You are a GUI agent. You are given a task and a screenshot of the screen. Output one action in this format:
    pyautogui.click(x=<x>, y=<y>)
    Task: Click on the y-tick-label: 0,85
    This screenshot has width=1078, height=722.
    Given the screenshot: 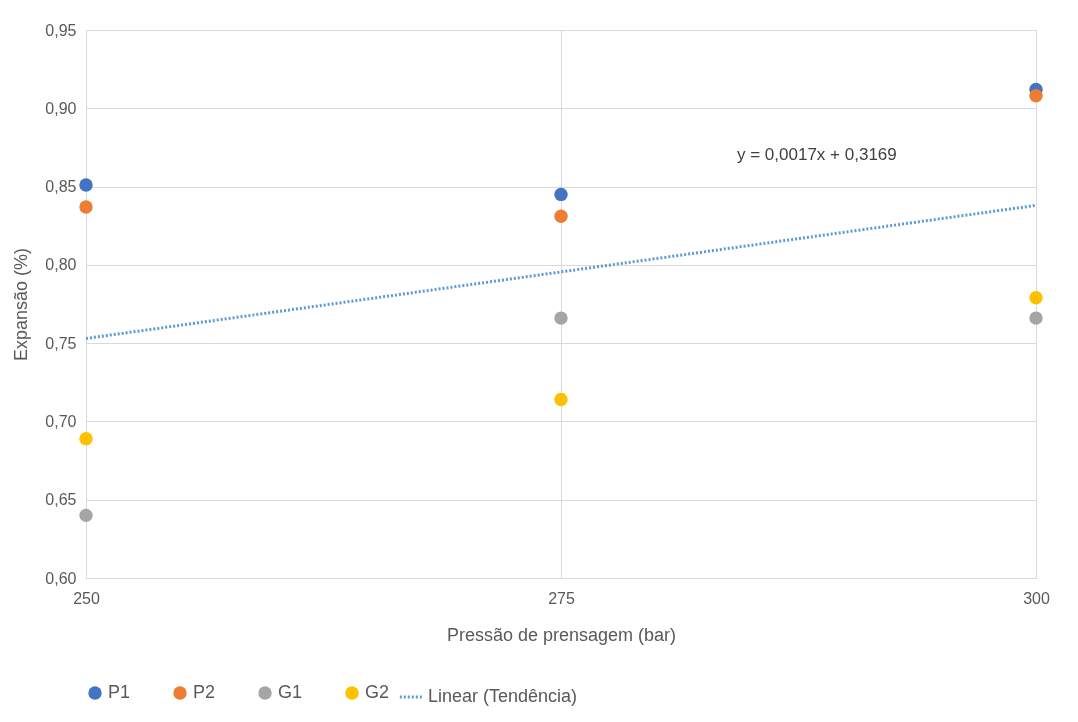 What is the action you would take?
    pyautogui.click(x=61, y=187)
    